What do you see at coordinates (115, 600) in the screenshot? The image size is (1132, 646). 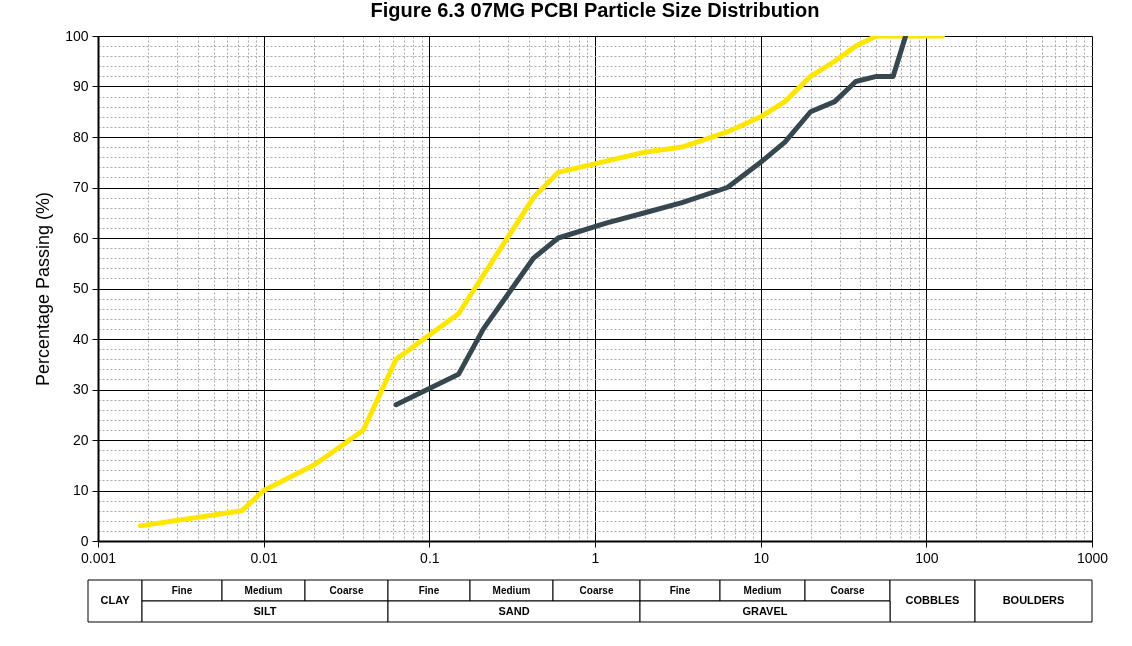 I see `text: CLAY` at bounding box center [115, 600].